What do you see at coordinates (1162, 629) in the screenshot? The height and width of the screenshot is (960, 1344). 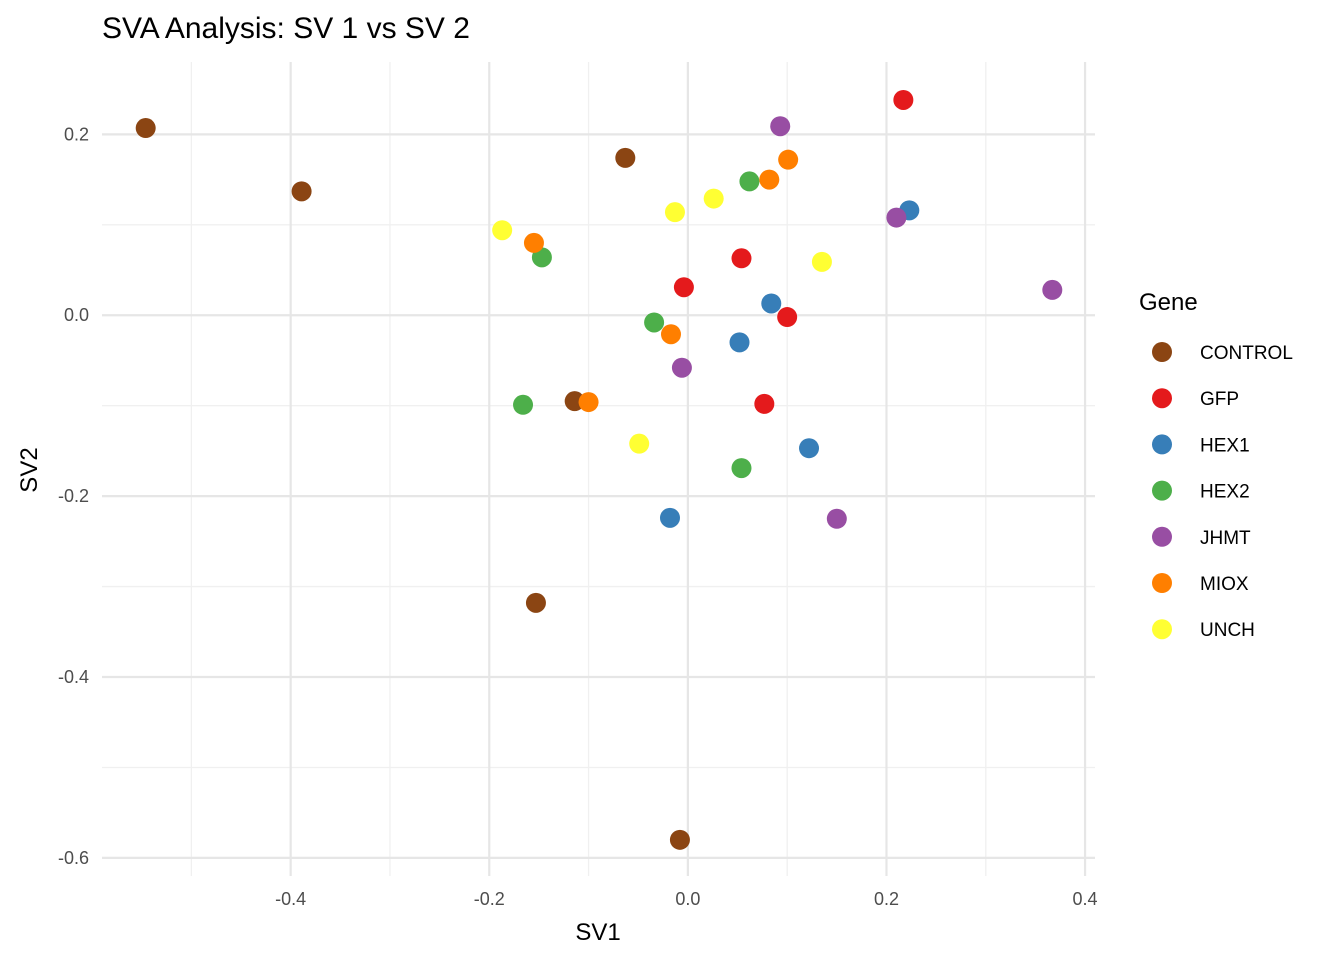 I see `legend-key-unch` at bounding box center [1162, 629].